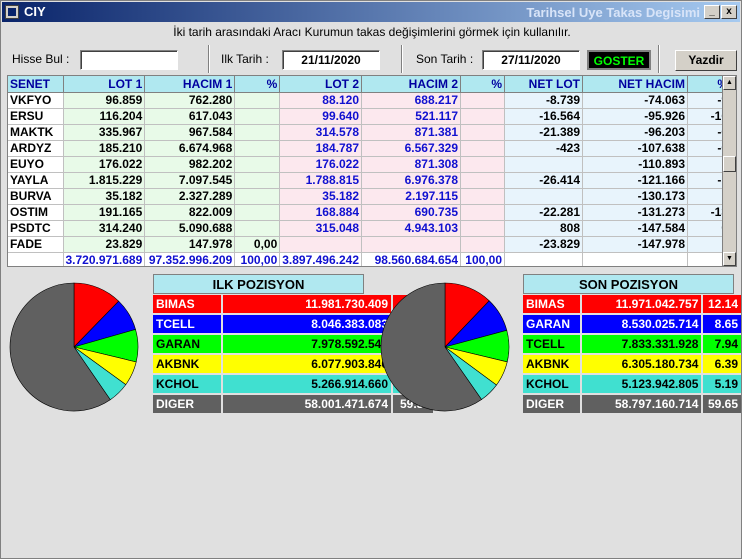 The height and width of the screenshot is (559, 742). Describe the element at coordinates (258, 284) in the screenshot. I see `ilk-pozisyon-title: ILK POZISYON` at that location.